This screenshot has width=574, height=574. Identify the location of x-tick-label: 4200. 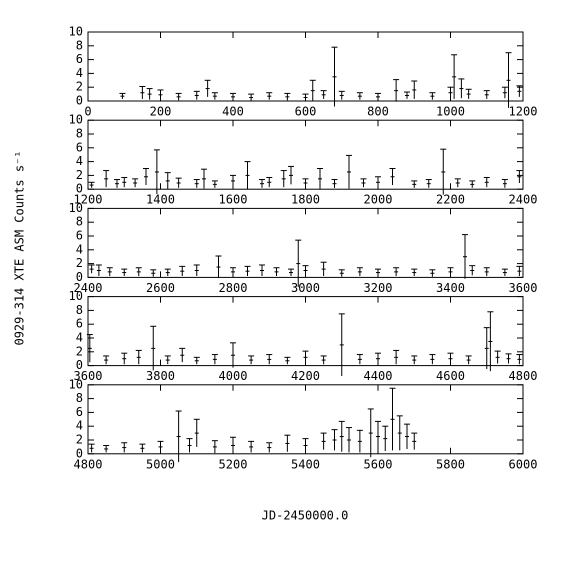
(305, 376).